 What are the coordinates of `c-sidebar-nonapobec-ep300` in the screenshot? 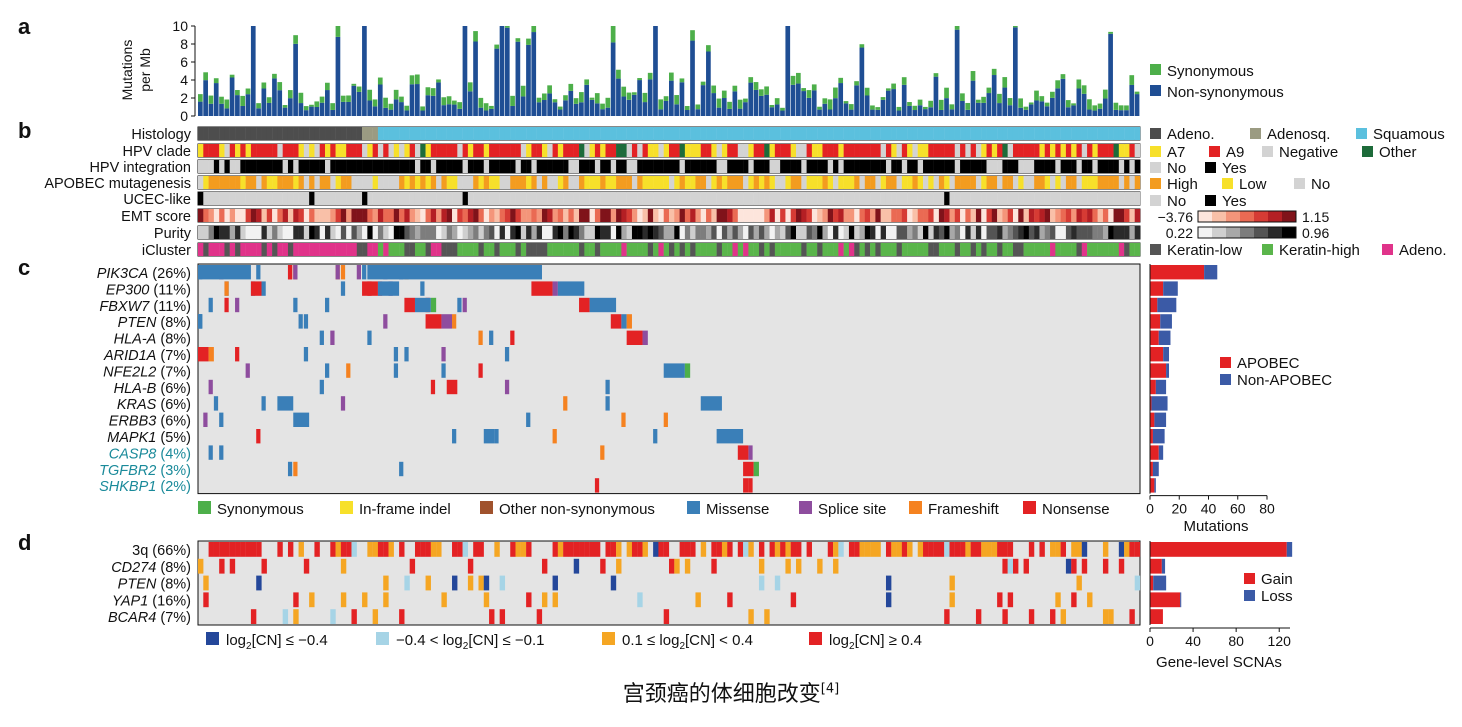 It's located at (1170, 288).